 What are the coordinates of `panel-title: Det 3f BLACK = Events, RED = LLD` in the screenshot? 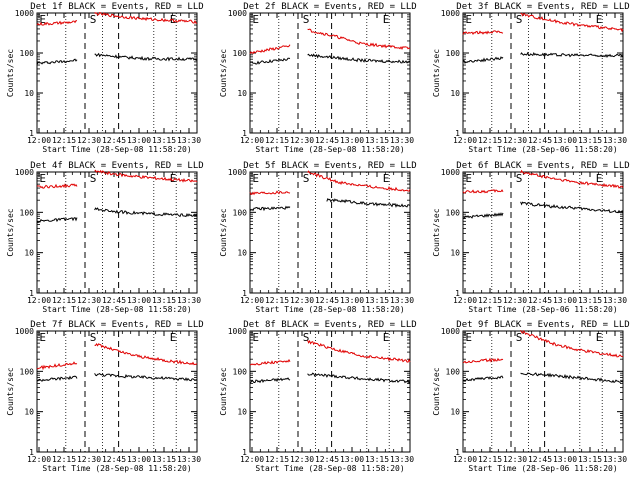 It's located at (542, 7).